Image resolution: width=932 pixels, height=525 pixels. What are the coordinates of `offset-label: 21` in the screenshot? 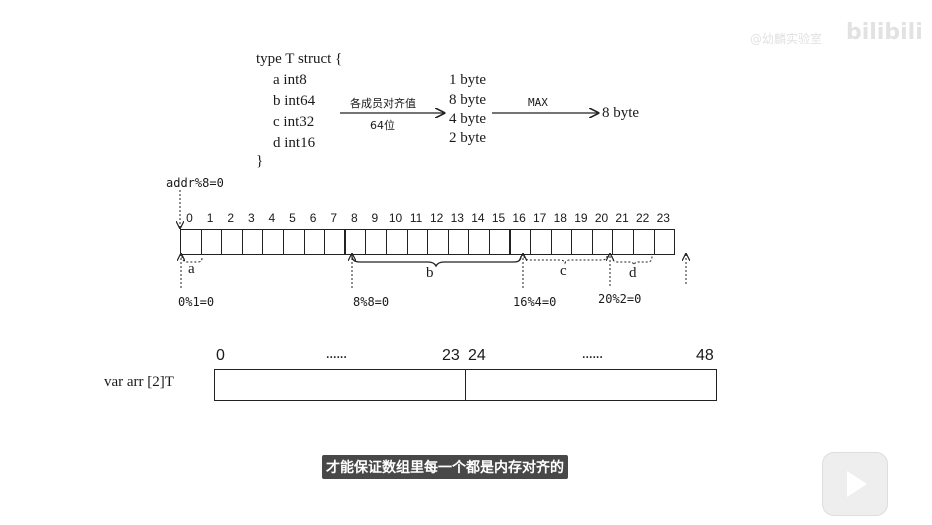 It's located at (622, 218).